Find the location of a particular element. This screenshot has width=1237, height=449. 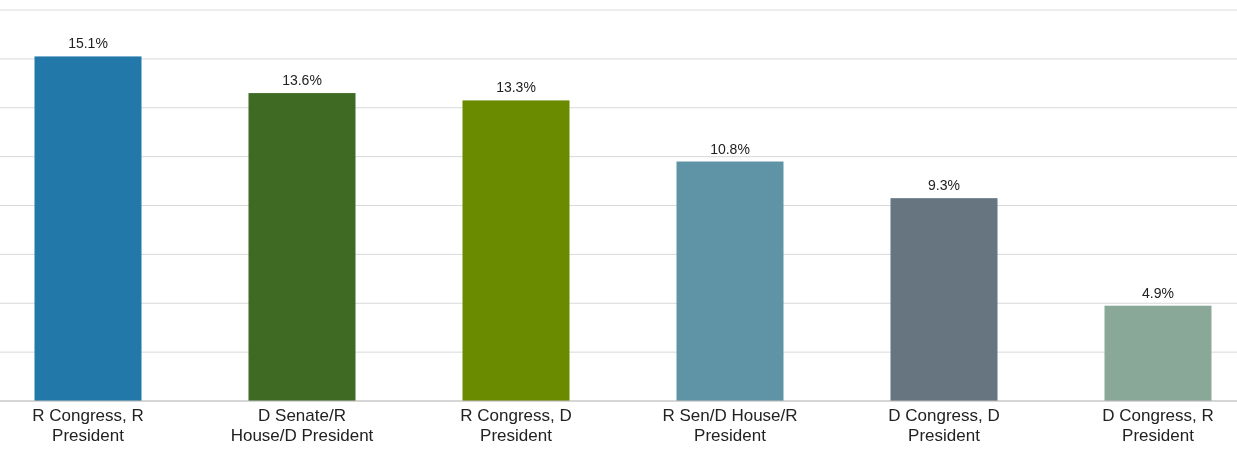

x-tick-label: D Congress, R President is located at coordinates (1158, 425).